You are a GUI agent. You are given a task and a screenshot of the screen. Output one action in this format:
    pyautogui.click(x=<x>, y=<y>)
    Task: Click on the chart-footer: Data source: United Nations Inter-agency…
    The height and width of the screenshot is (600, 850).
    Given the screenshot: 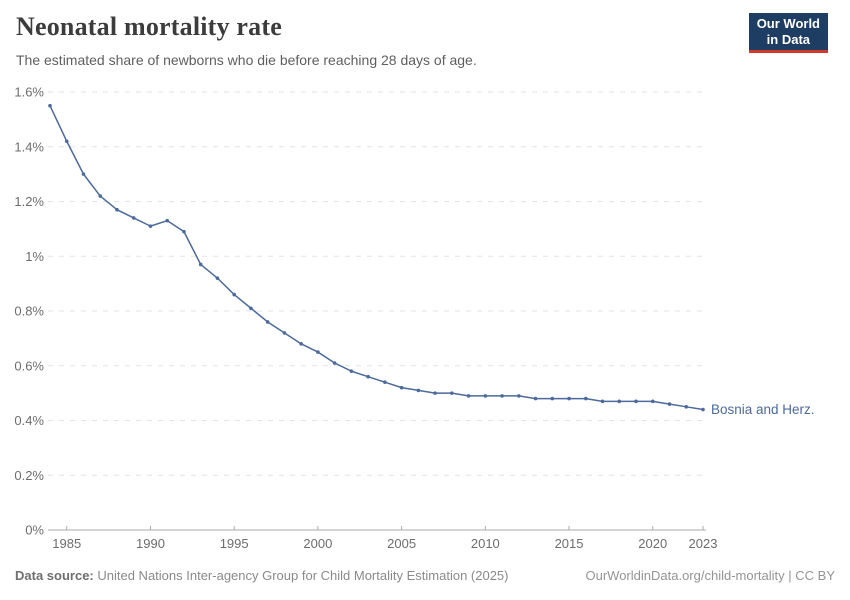 What is the action you would take?
    pyautogui.click(x=425, y=575)
    